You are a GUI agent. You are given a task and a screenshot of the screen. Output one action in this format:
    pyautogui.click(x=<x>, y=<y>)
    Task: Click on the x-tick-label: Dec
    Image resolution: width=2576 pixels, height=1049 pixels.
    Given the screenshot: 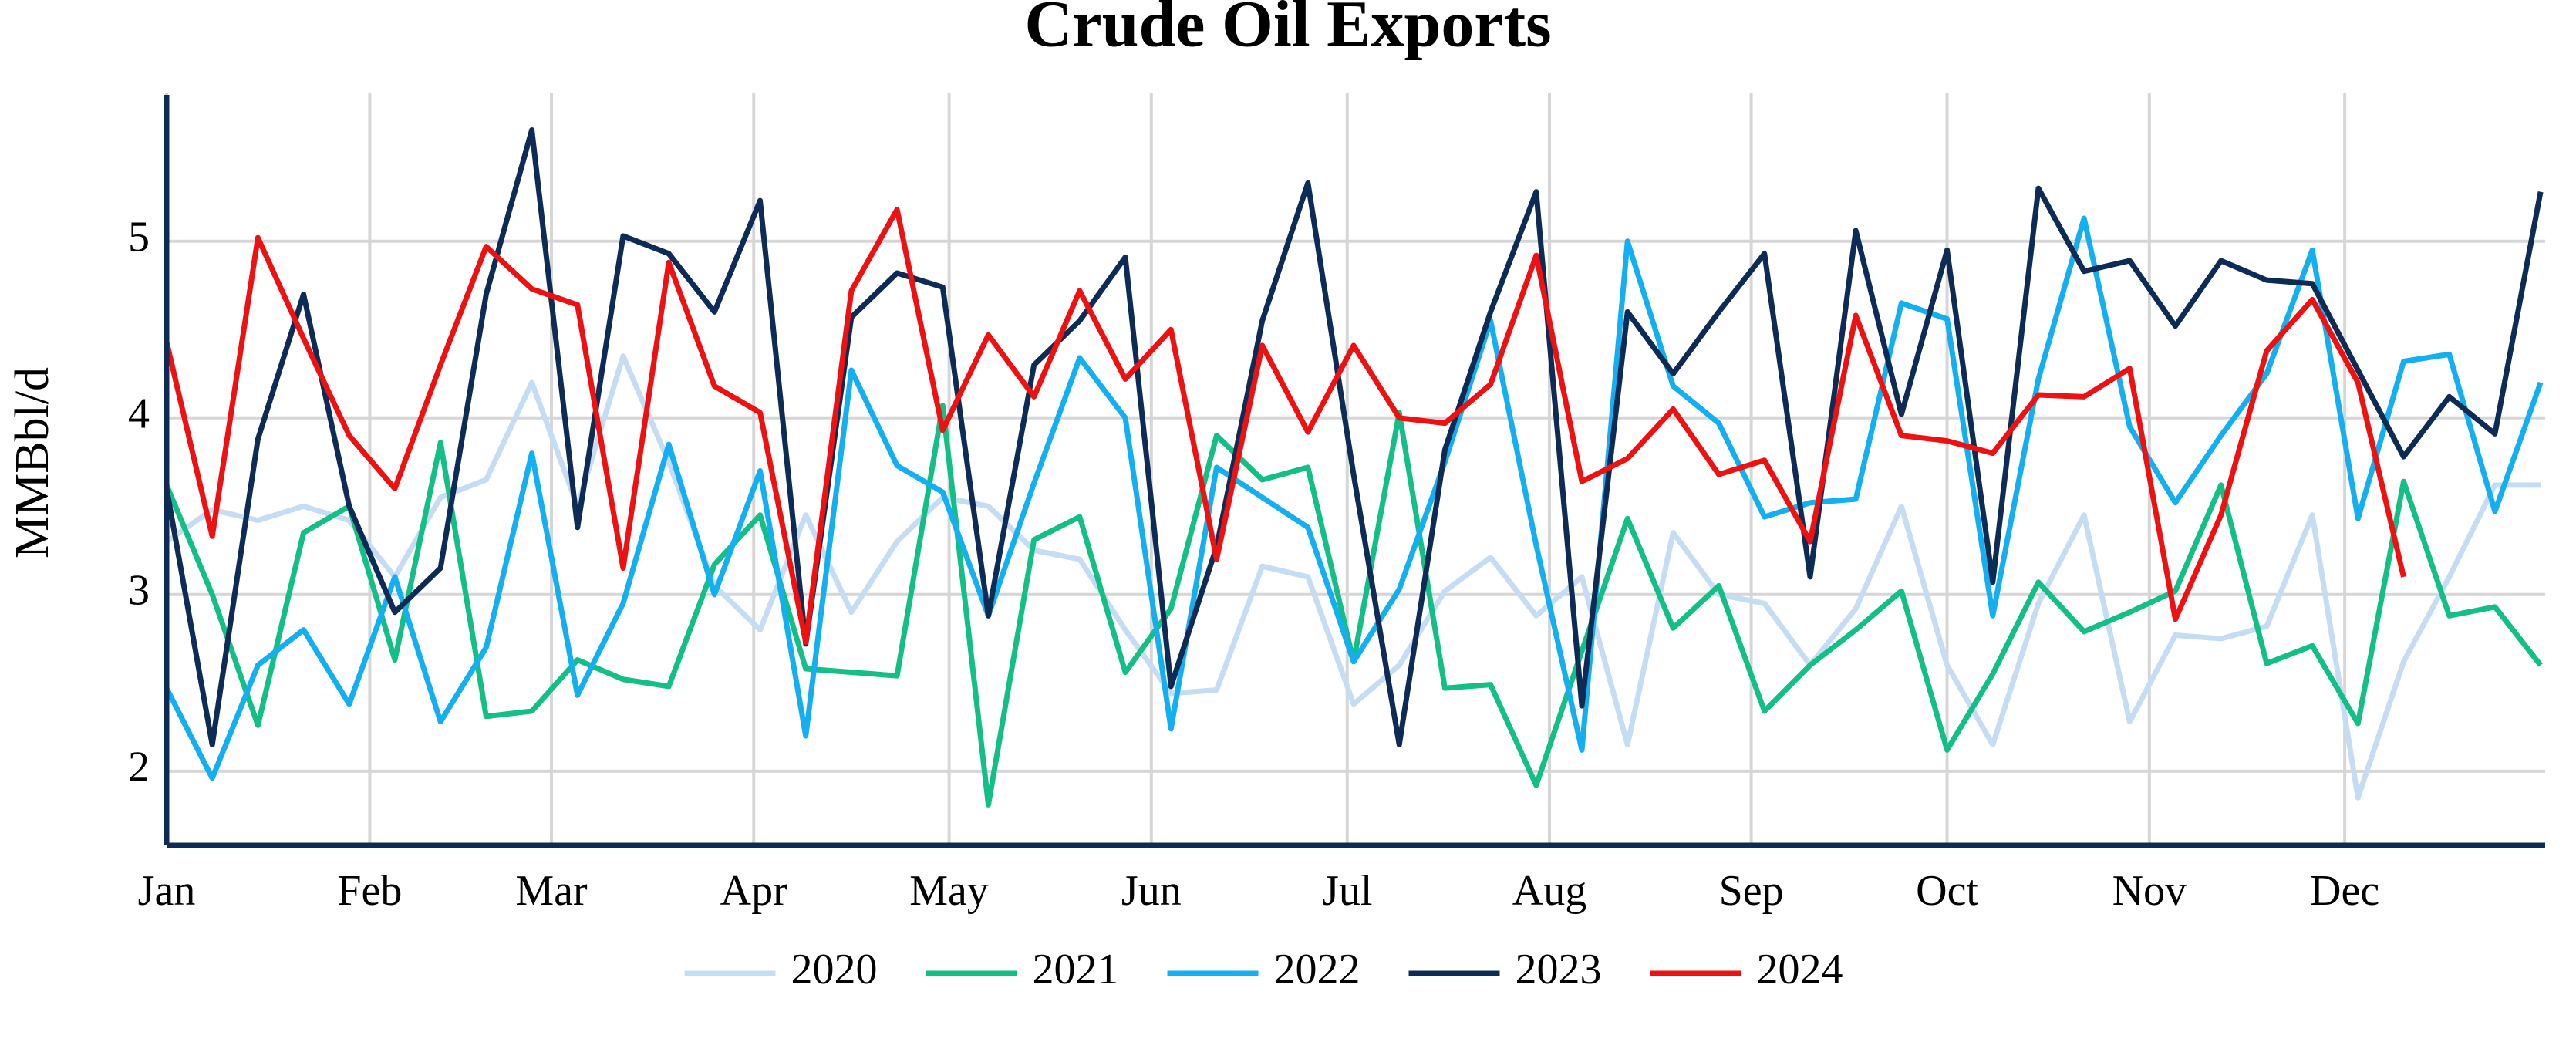 What is the action you would take?
    pyautogui.click(x=2344, y=891)
    